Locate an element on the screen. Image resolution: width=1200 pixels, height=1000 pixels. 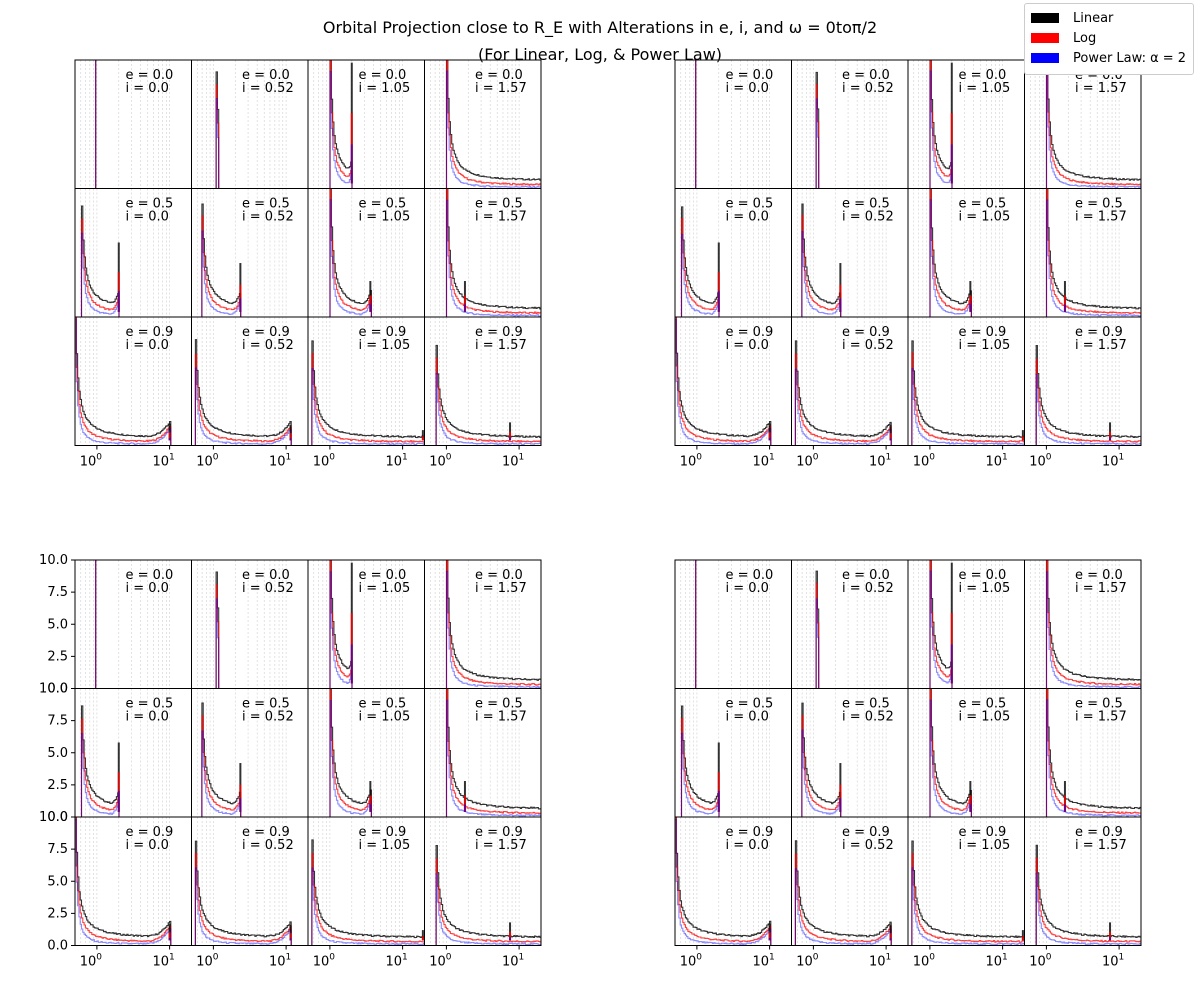
legend-label-powerlaw: Power Law: α = 2 is located at coordinates (1130, 58).